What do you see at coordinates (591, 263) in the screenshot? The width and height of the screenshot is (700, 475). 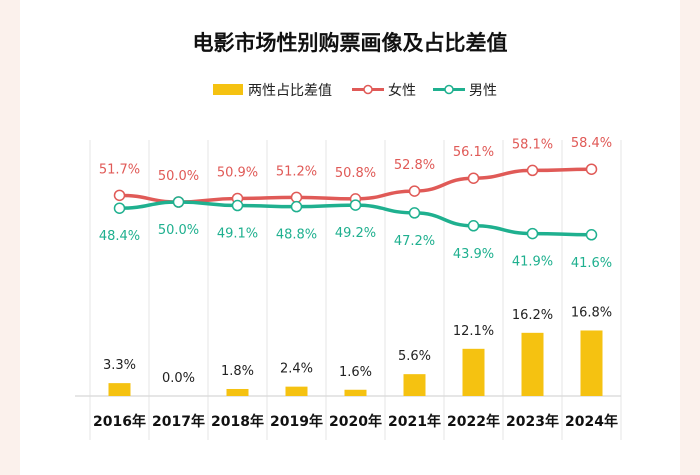 I see `male-label: 41.6%` at bounding box center [591, 263].